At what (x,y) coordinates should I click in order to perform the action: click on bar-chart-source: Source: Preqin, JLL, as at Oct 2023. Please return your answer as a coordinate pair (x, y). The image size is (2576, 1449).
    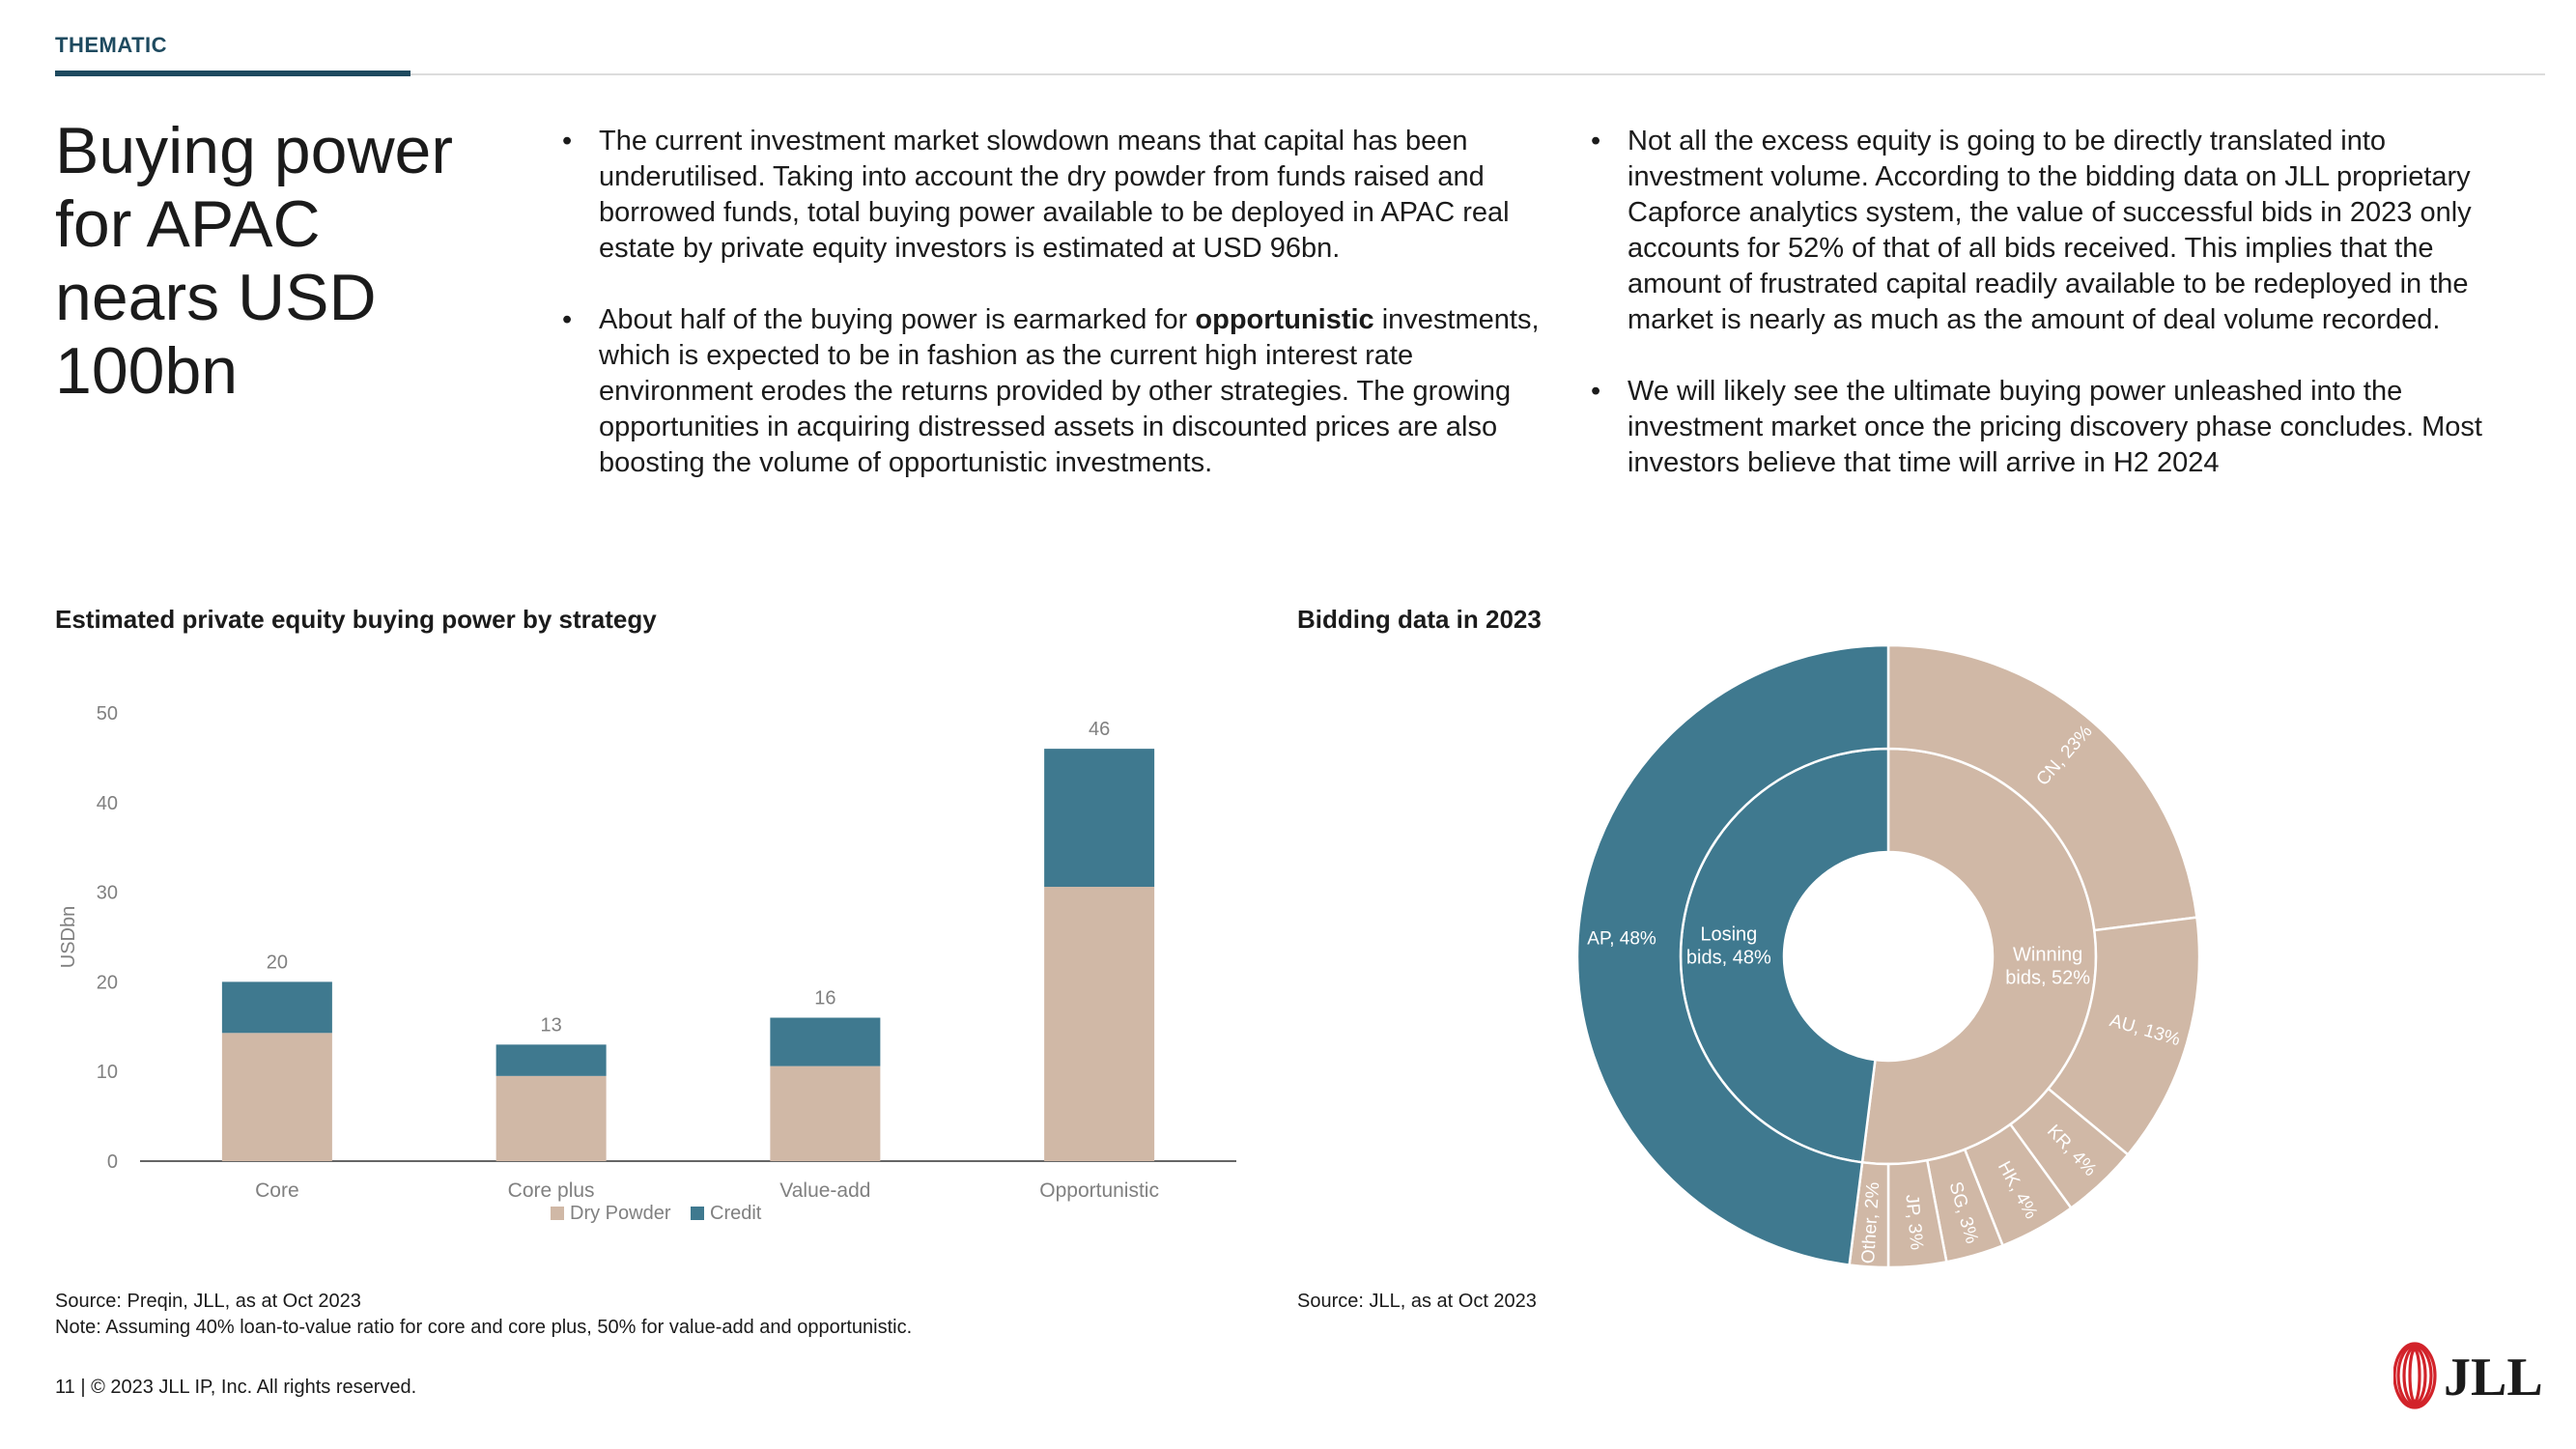
    Looking at the image, I should click on (208, 1301).